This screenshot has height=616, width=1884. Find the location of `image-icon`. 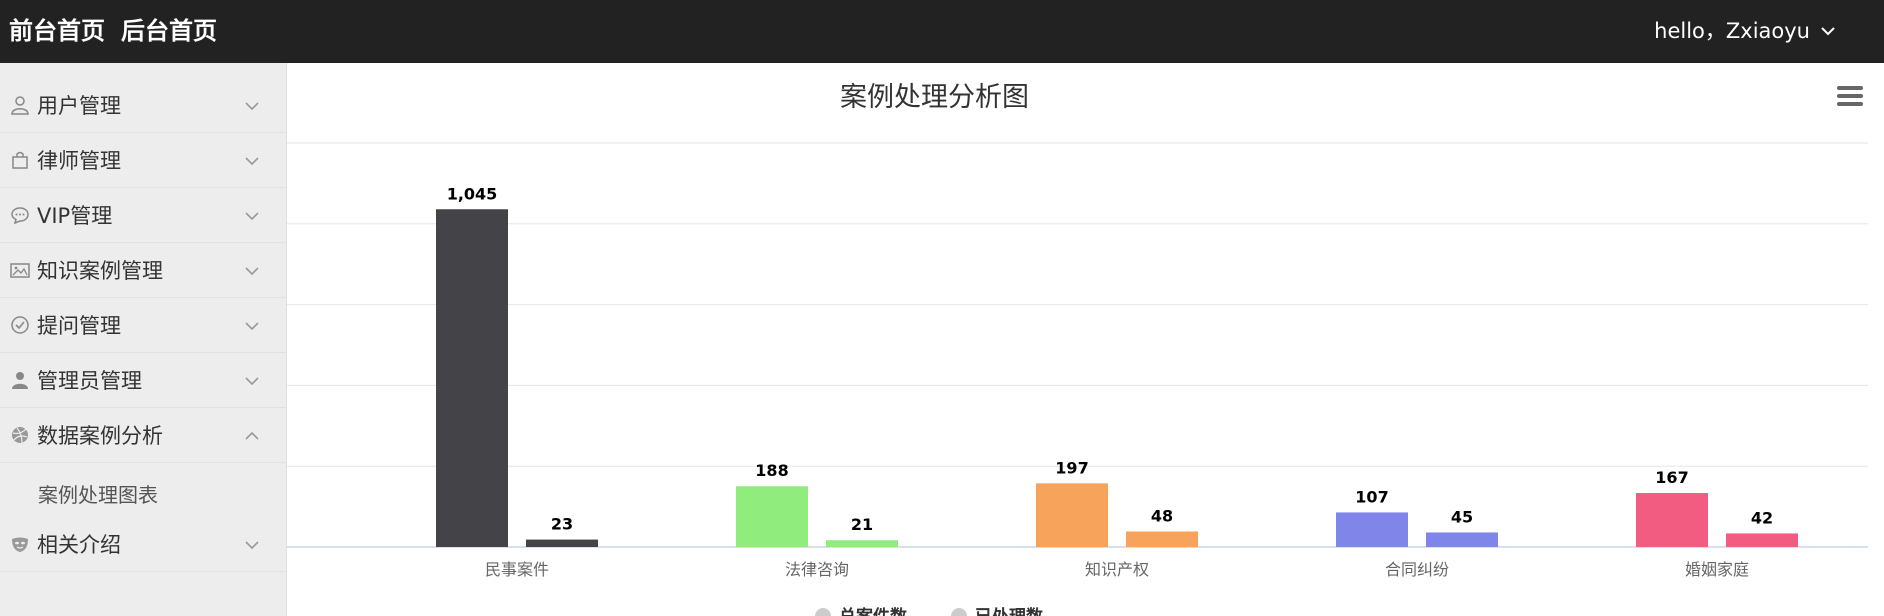

image-icon is located at coordinates (20, 270).